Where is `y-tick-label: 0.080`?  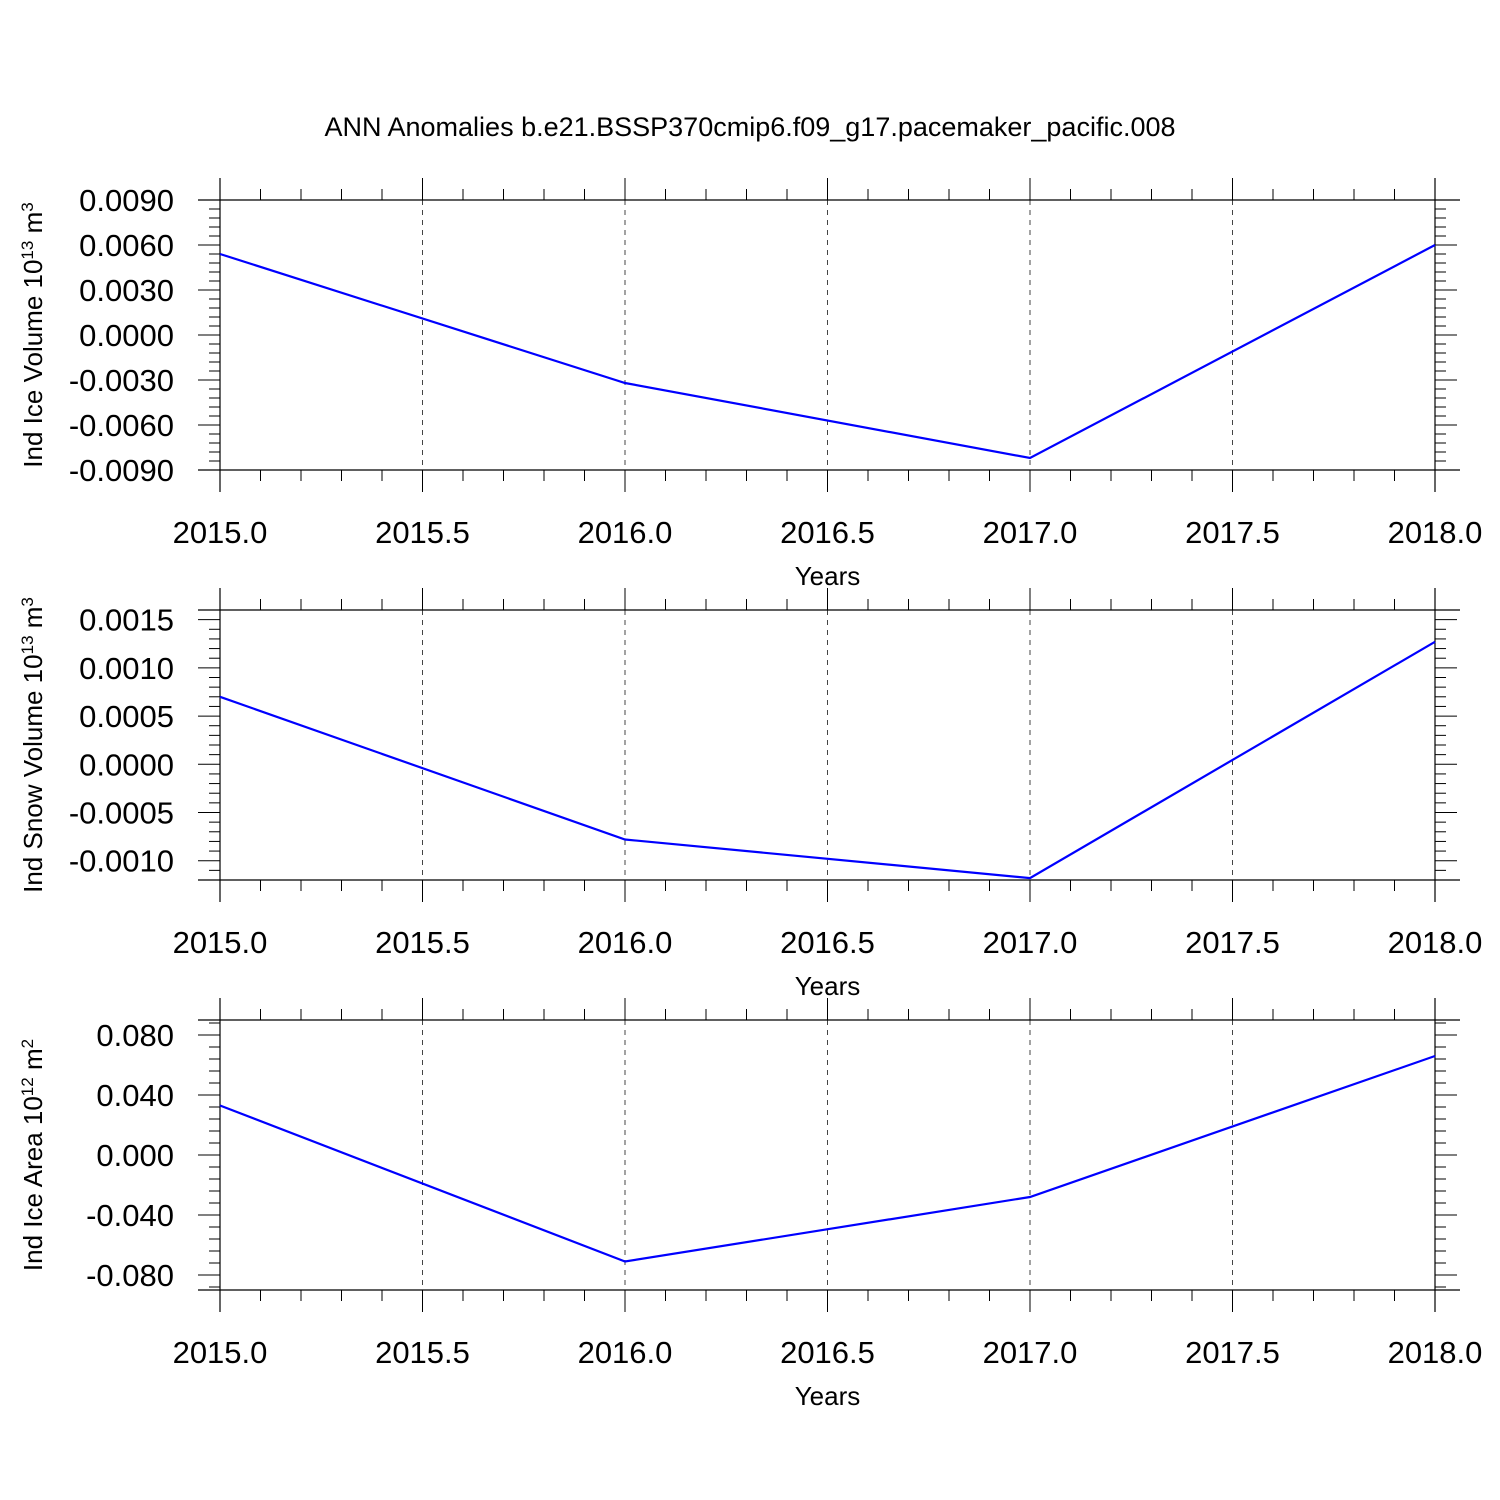 y-tick-label: 0.080 is located at coordinates (135, 1035).